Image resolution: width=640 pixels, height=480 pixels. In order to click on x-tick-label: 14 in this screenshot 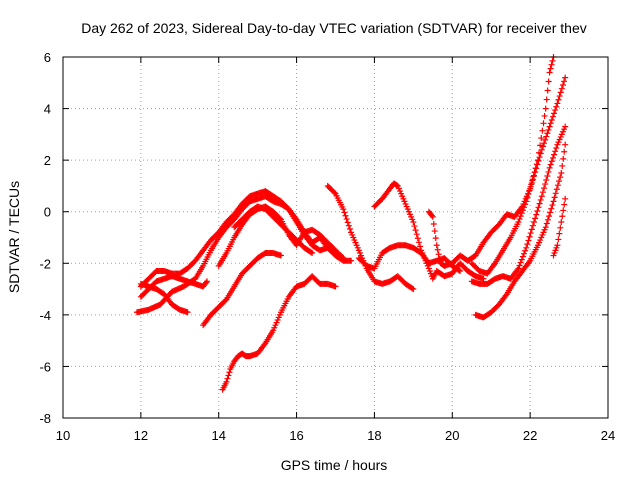, I will do `click(218, 435)`.